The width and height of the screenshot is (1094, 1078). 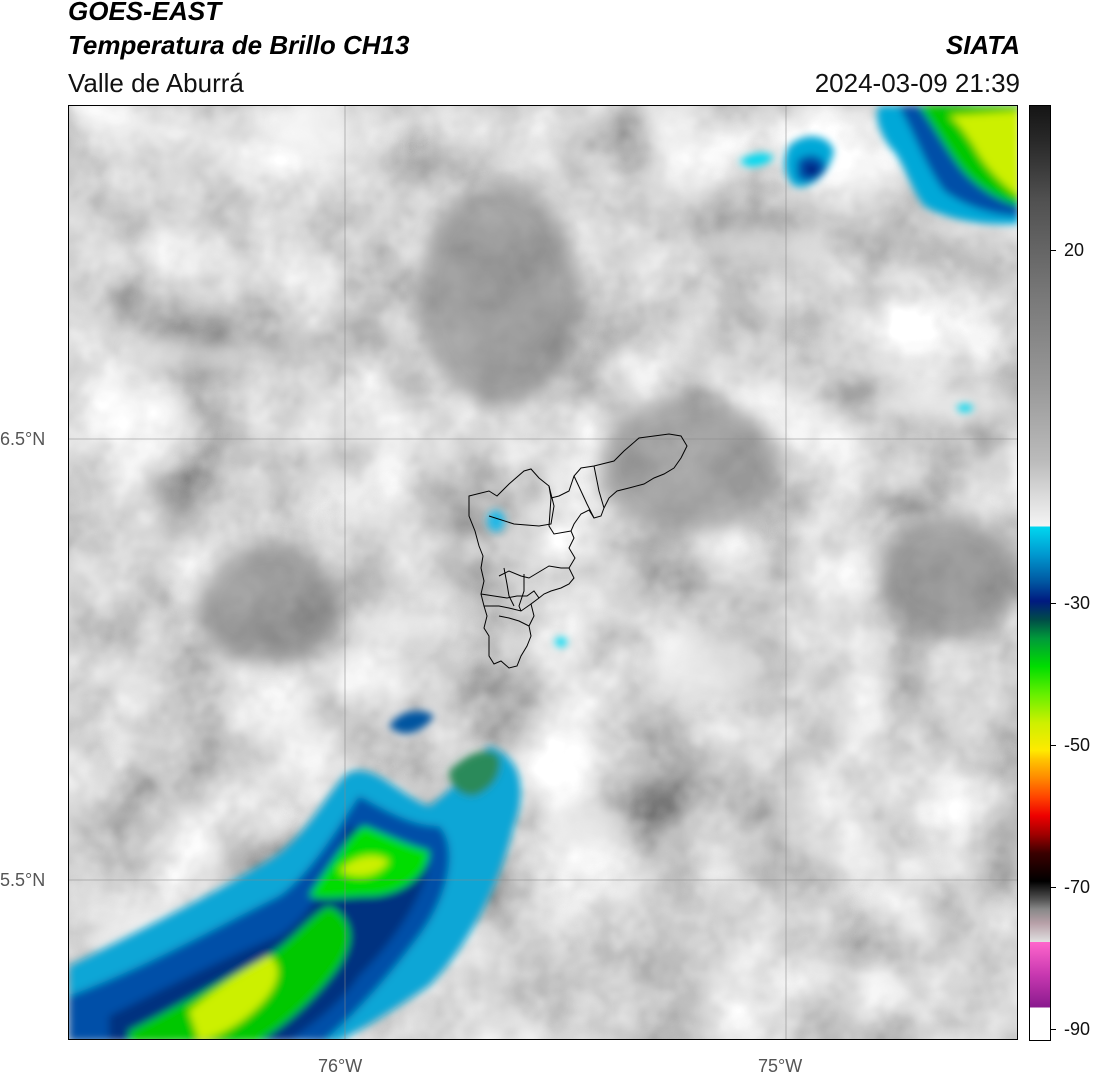 I want to click on lon-label-76w: 76°W, so click(x=340, y=1066).